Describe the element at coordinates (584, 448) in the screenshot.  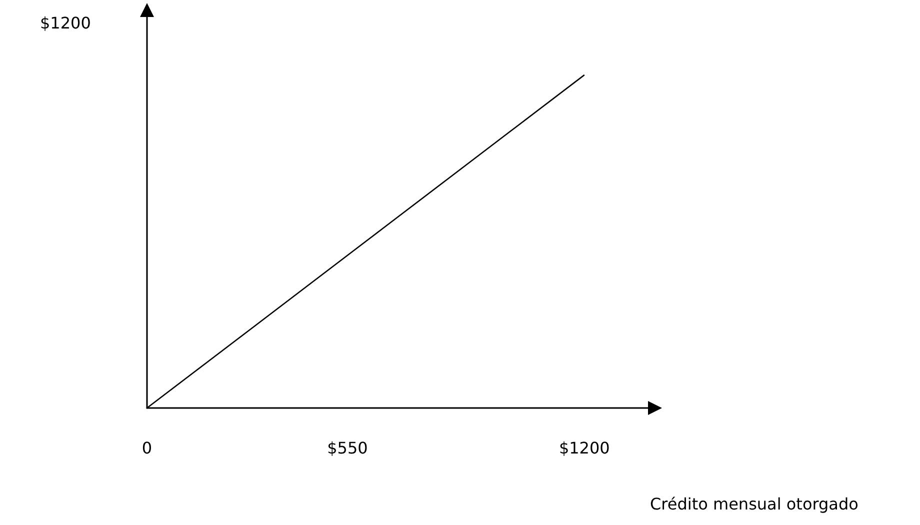
I see `x-tick-label: $1200` at that location.